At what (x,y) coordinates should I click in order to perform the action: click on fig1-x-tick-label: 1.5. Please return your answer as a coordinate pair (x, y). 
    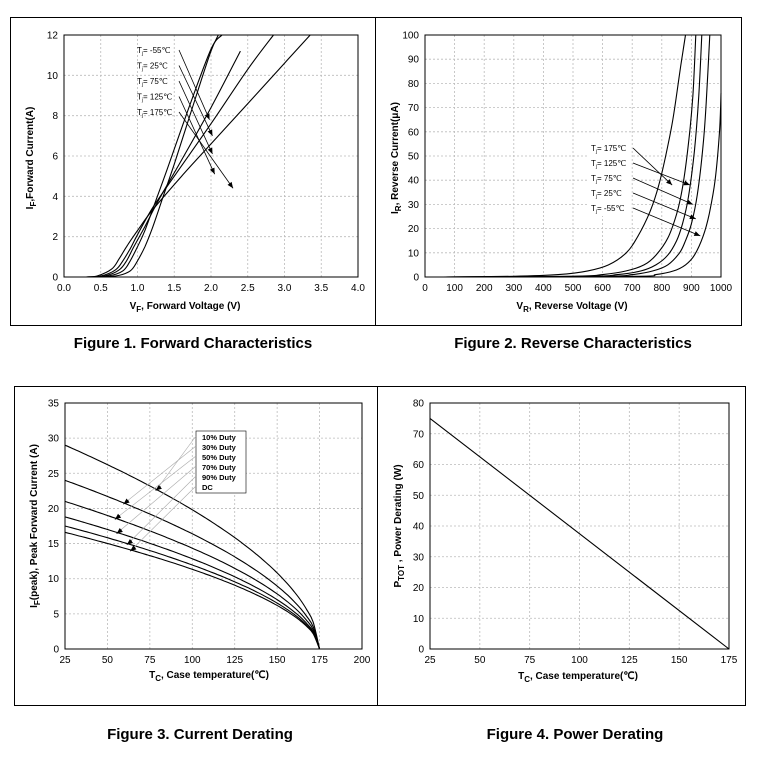
    Looking at the image, I should click on (174, 288).